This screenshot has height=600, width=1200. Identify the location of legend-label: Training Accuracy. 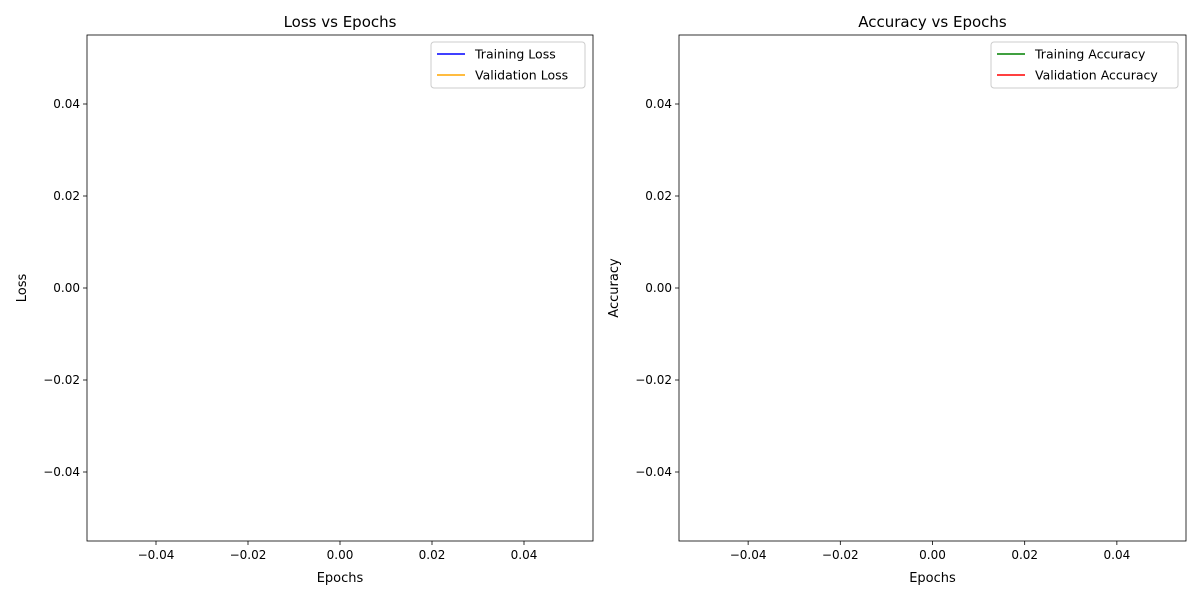
(1090, 54).